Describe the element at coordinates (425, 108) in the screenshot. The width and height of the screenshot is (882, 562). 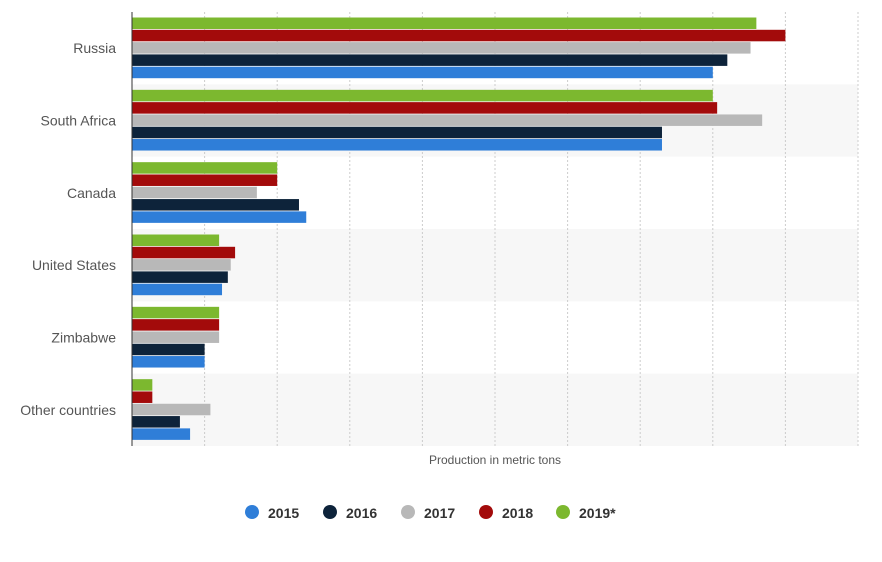
I see `bar-south-africa-2018: South Africa 2018: 40.3` at that location.